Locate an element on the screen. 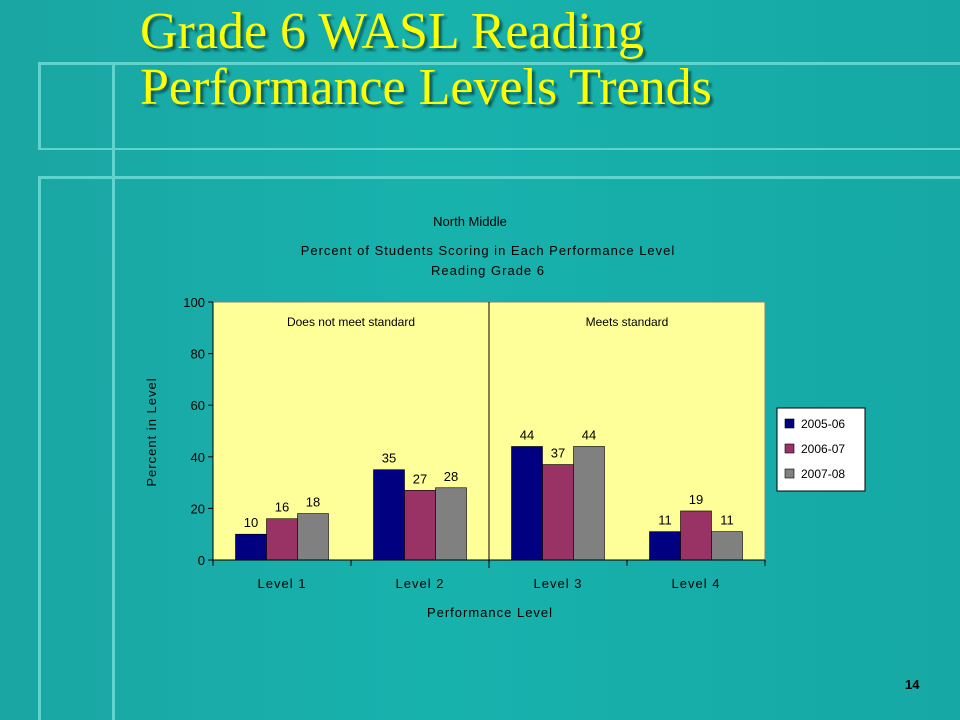  y-axis-label: Percent in Level is located at coordinates (151, 431).